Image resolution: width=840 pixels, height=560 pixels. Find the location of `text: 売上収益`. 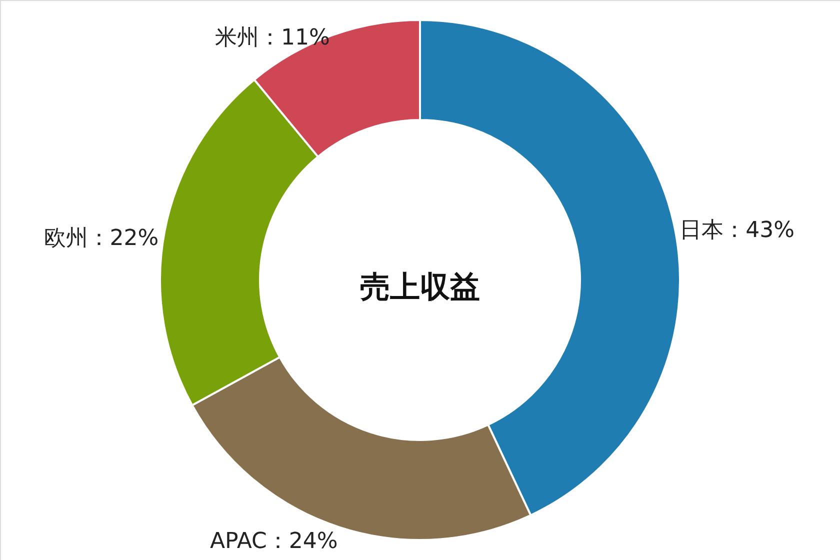

text: 売上収益 is located at coordinates (420, 287).